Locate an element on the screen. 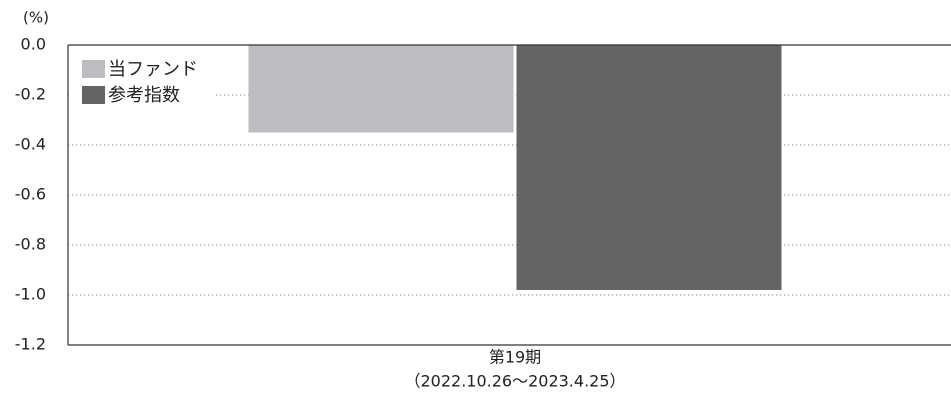  y-tick-label: -0.4 is located at coordinates (30, 144).